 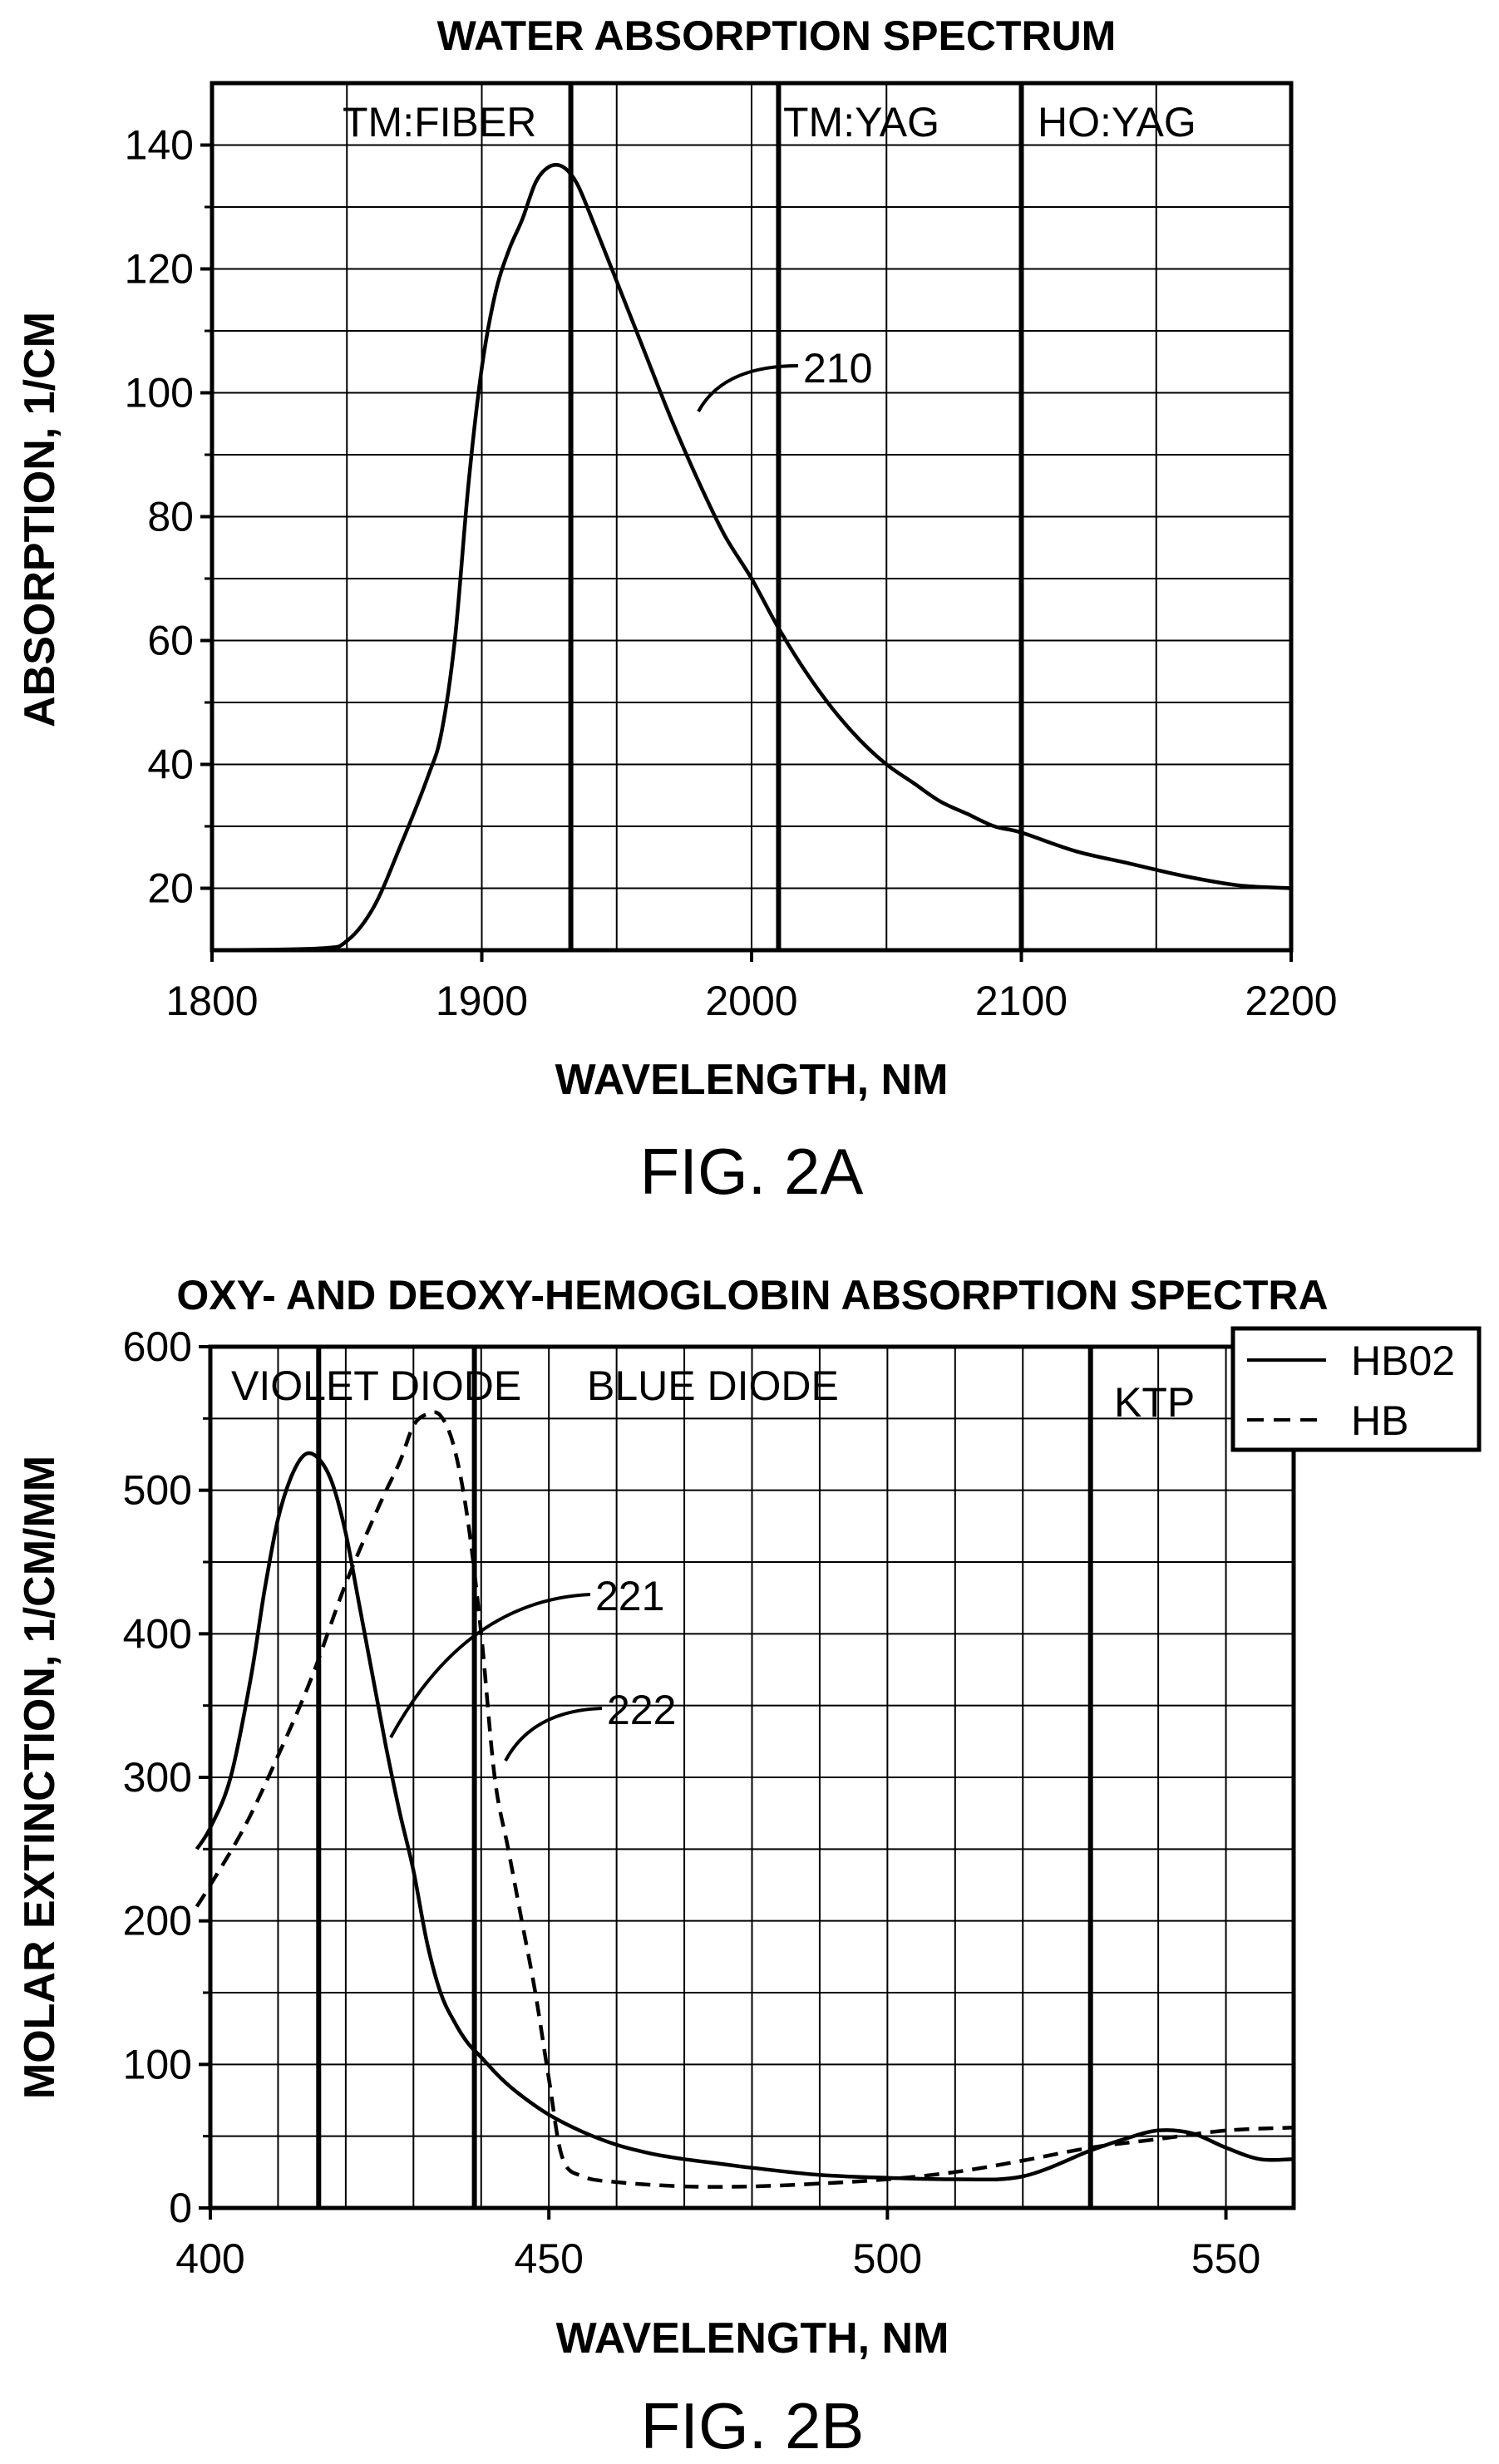 What do you see at coordinates (1225, 2258) in the screenshot?
I see `x-tick-label: 550` at bounding box center [1225, 2258].